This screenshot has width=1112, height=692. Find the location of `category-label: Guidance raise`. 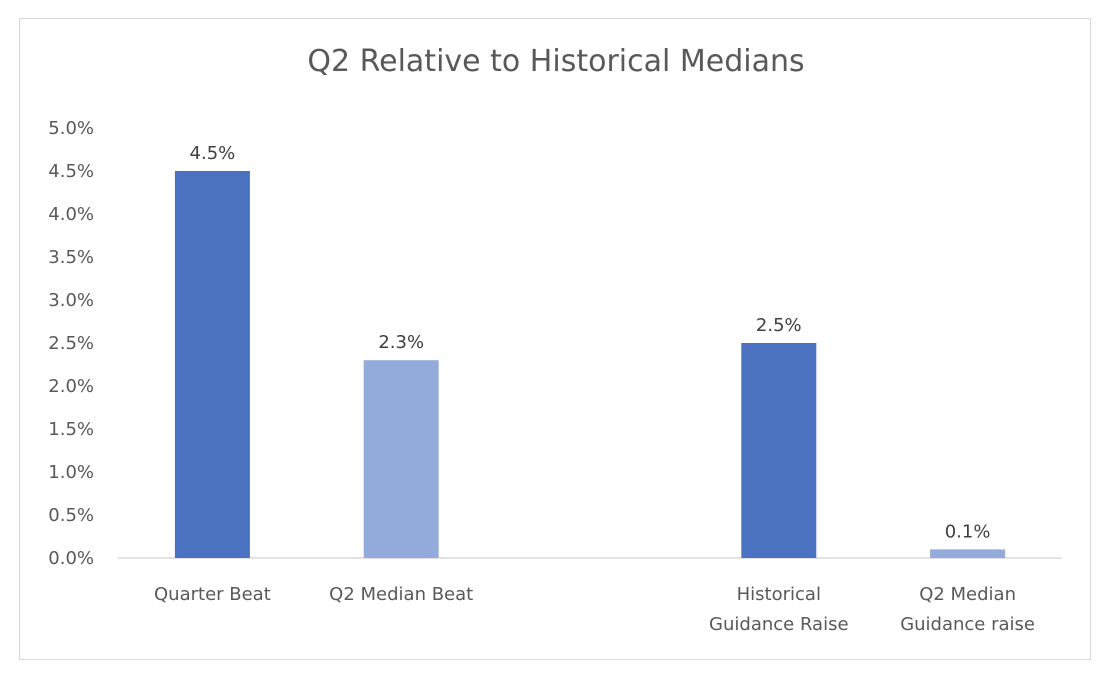

category-label: Guidance raise is located at coordinates (967, 624).